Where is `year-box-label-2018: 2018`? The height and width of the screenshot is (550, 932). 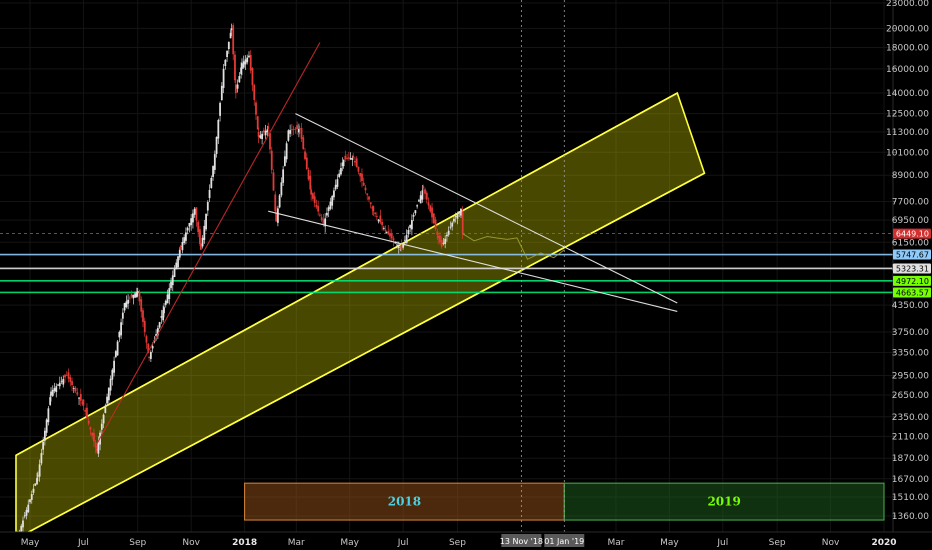 year-box-label-2018: 2018 is located at coordinates (404, 502).